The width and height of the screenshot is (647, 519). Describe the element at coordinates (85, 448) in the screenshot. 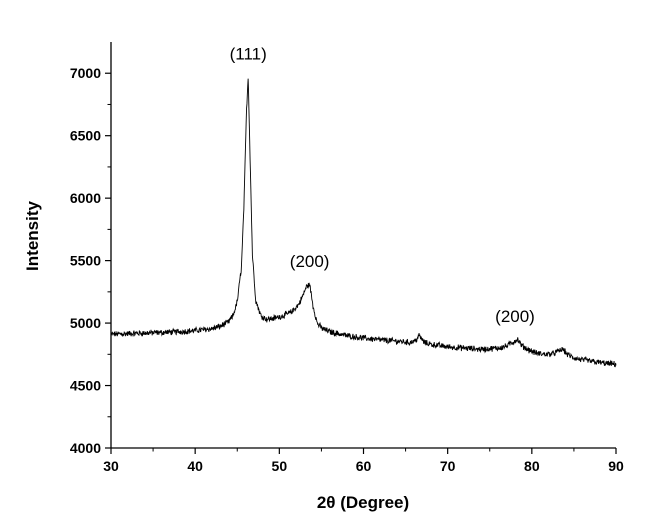

I see `y-tick-label: 4000` at that location.